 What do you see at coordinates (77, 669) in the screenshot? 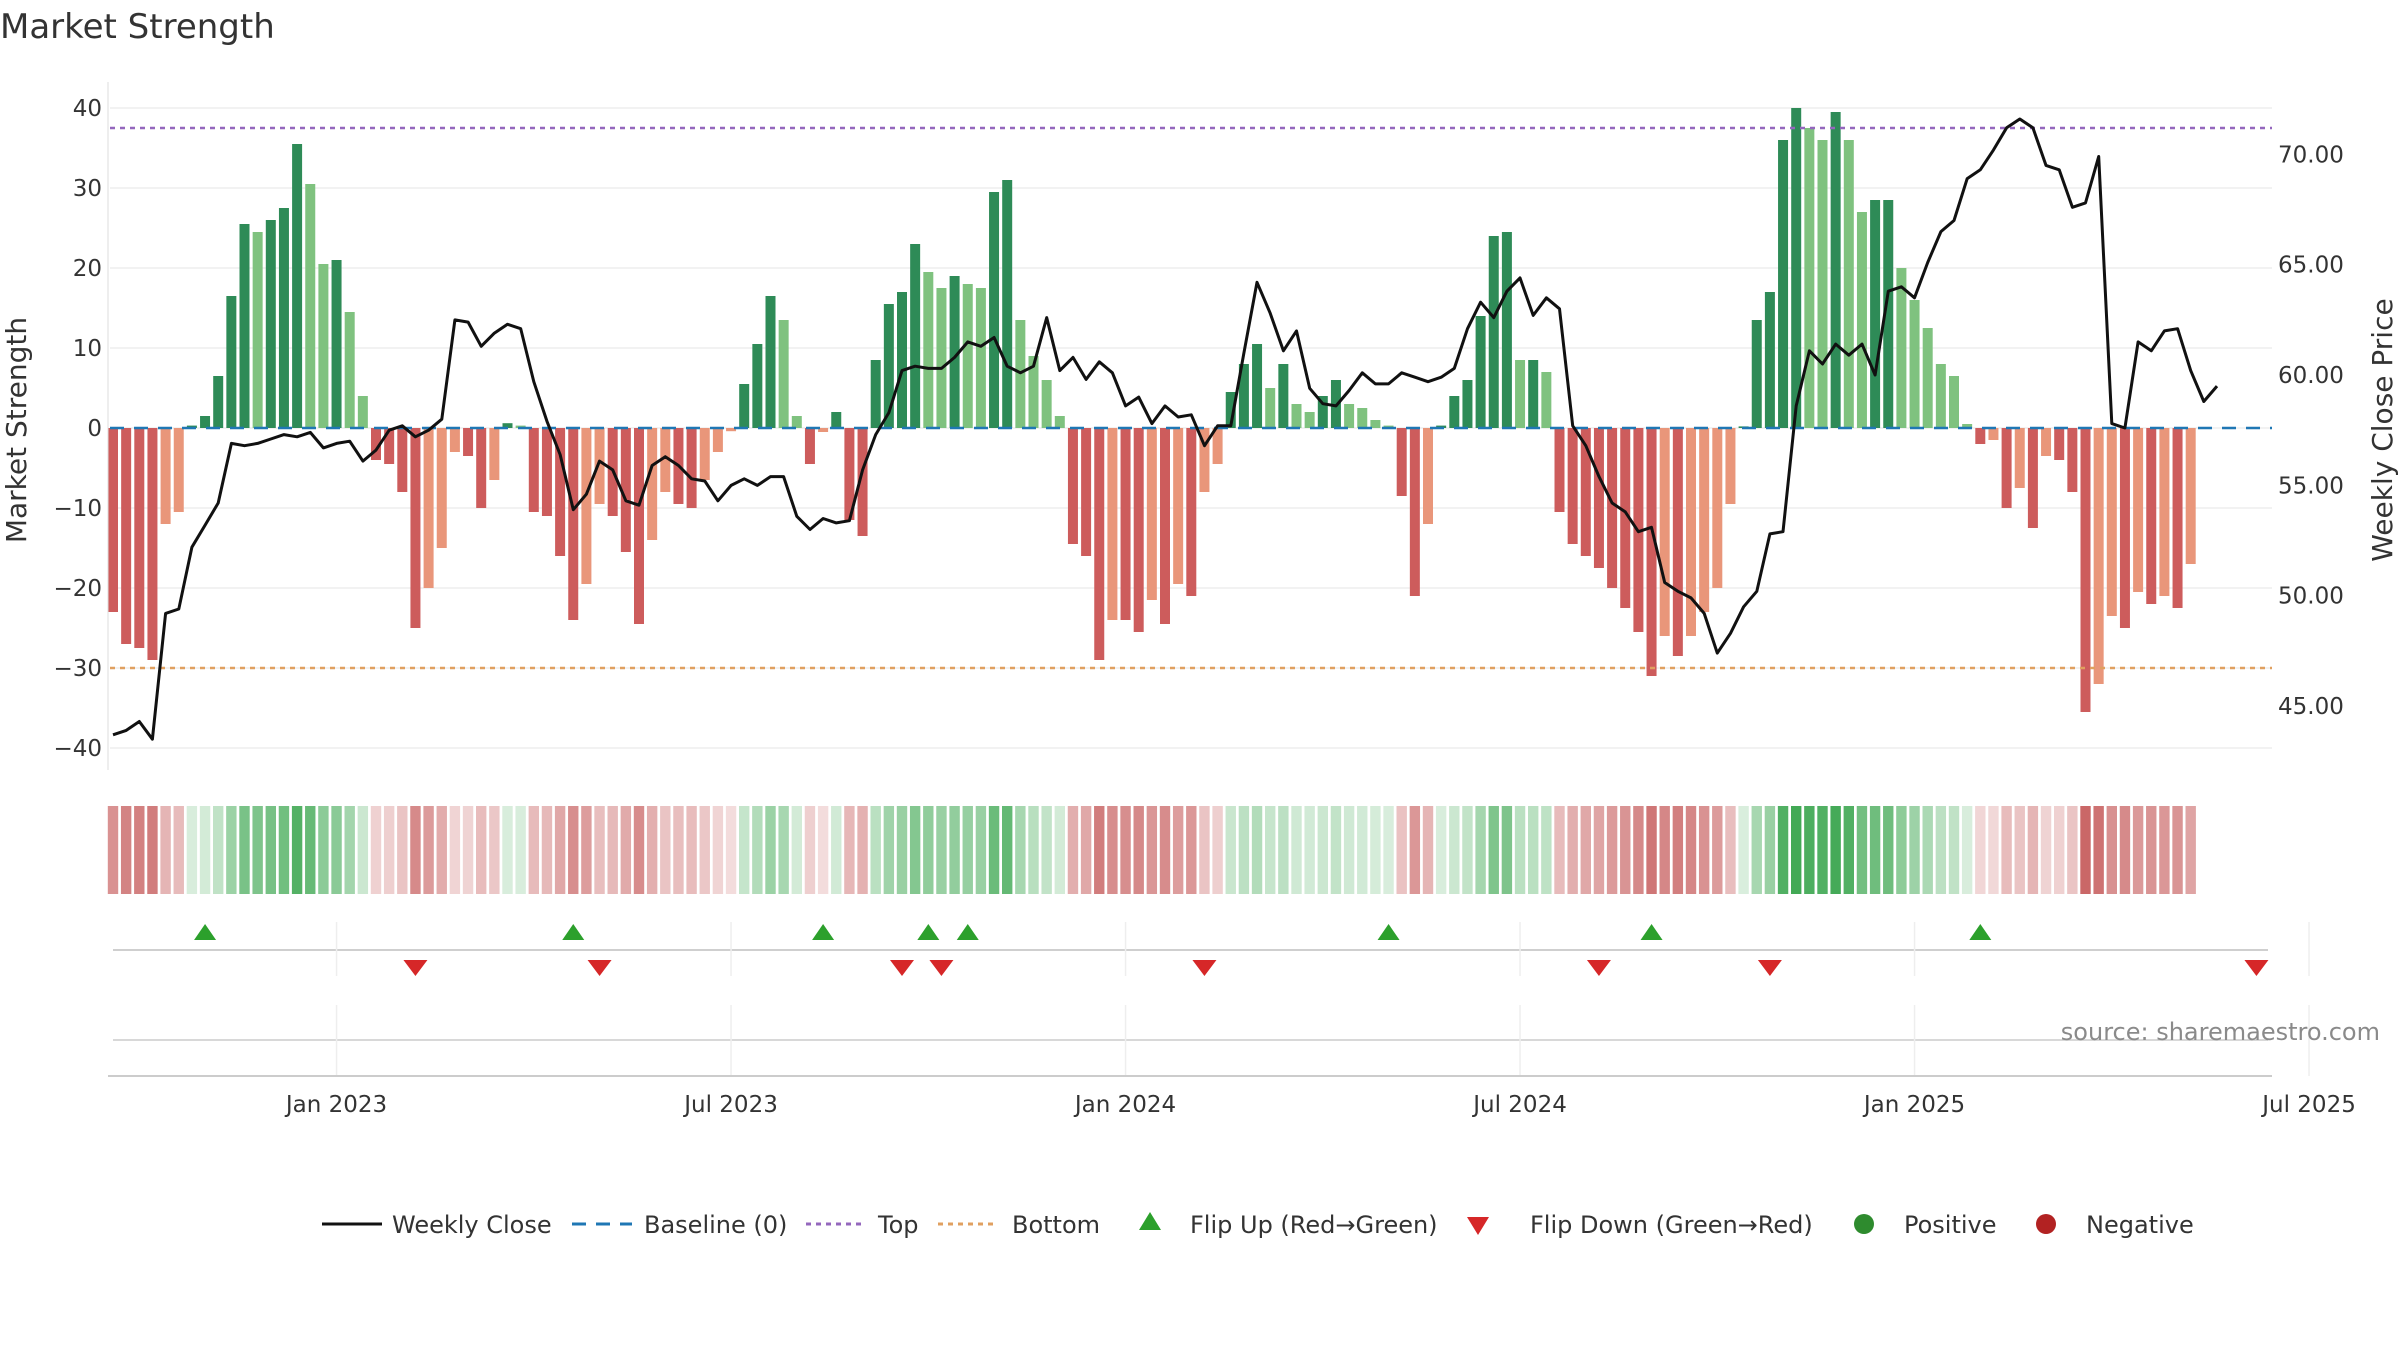
I see `left-tick-label: −30` at bounding box center [77, 669].